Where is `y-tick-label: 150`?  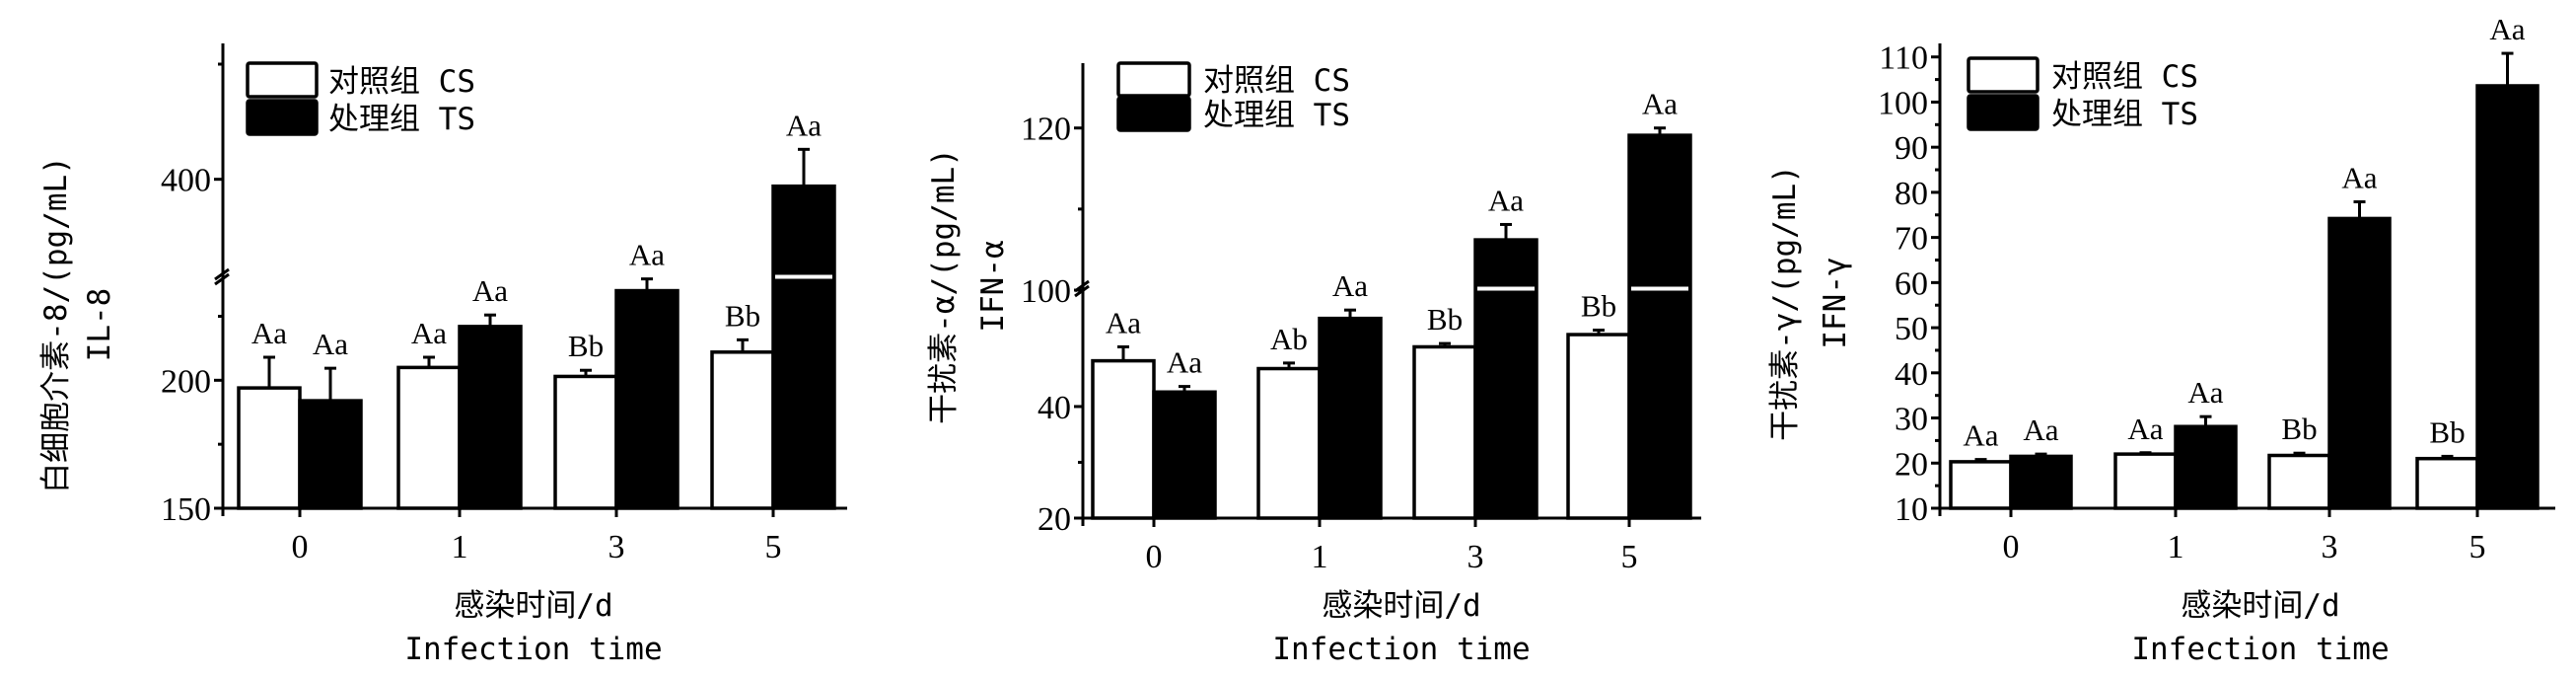 y-tick-label: 150 is located at coordinates (186, 509).